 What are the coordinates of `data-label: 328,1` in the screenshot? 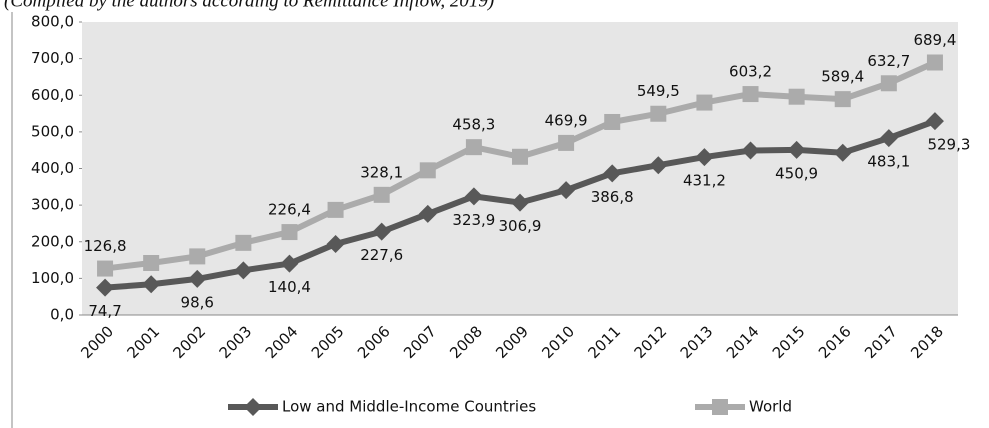 It's located at (381, 172).